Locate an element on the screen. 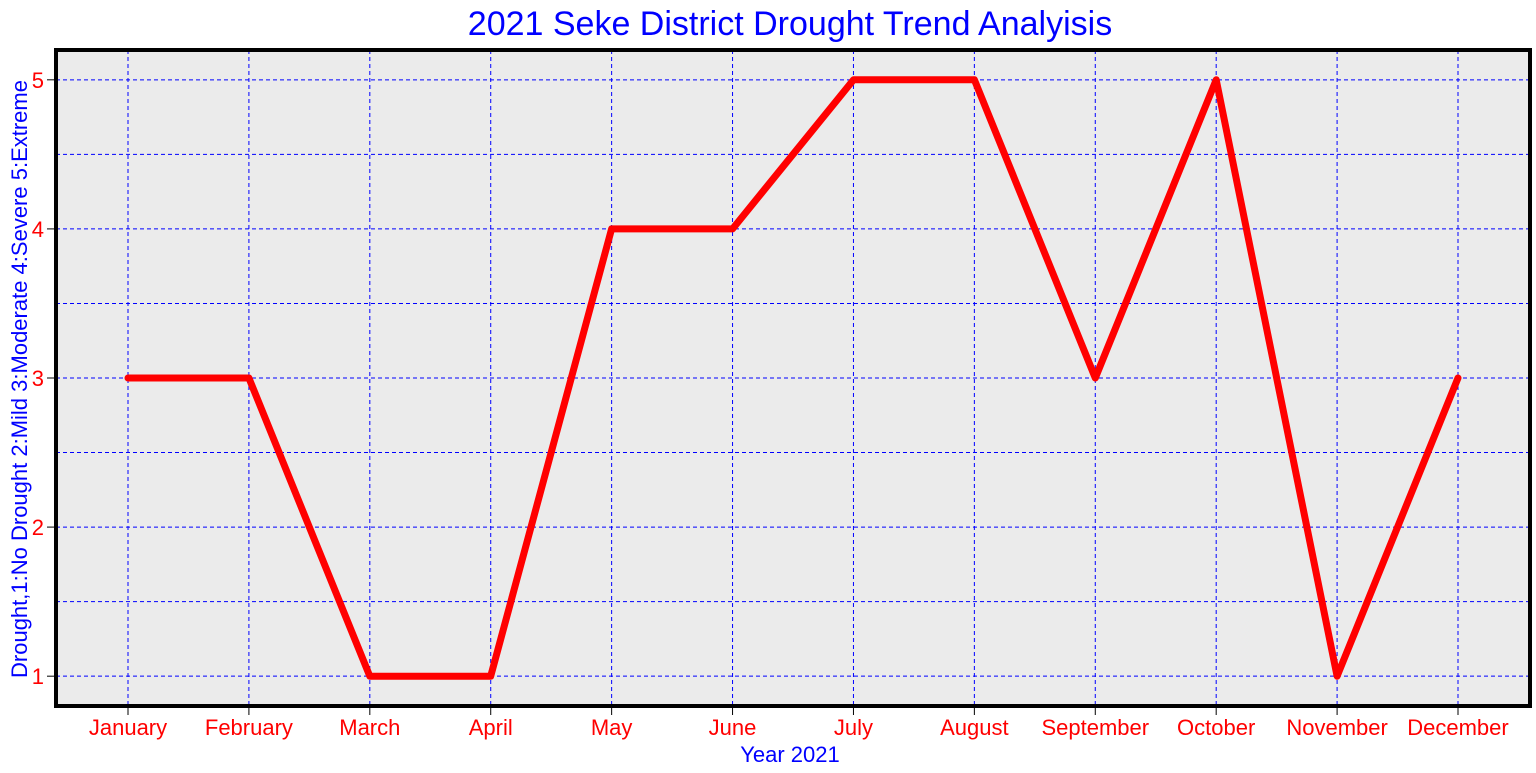 The width and height of the screenshot is (1536, 773). x-tick-label: October is located at coordinates (1216, 727).